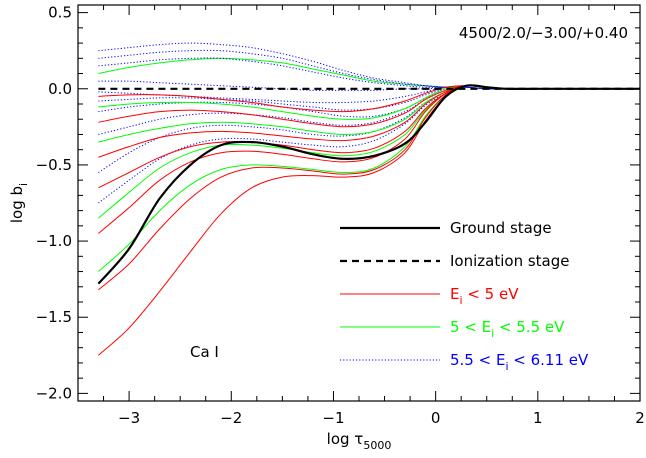 The image size is (646, 458). Describe the element at coordinates (549, 360) in the screenshot. I see `legend-label-rest: < 6.11 eV` at that location.